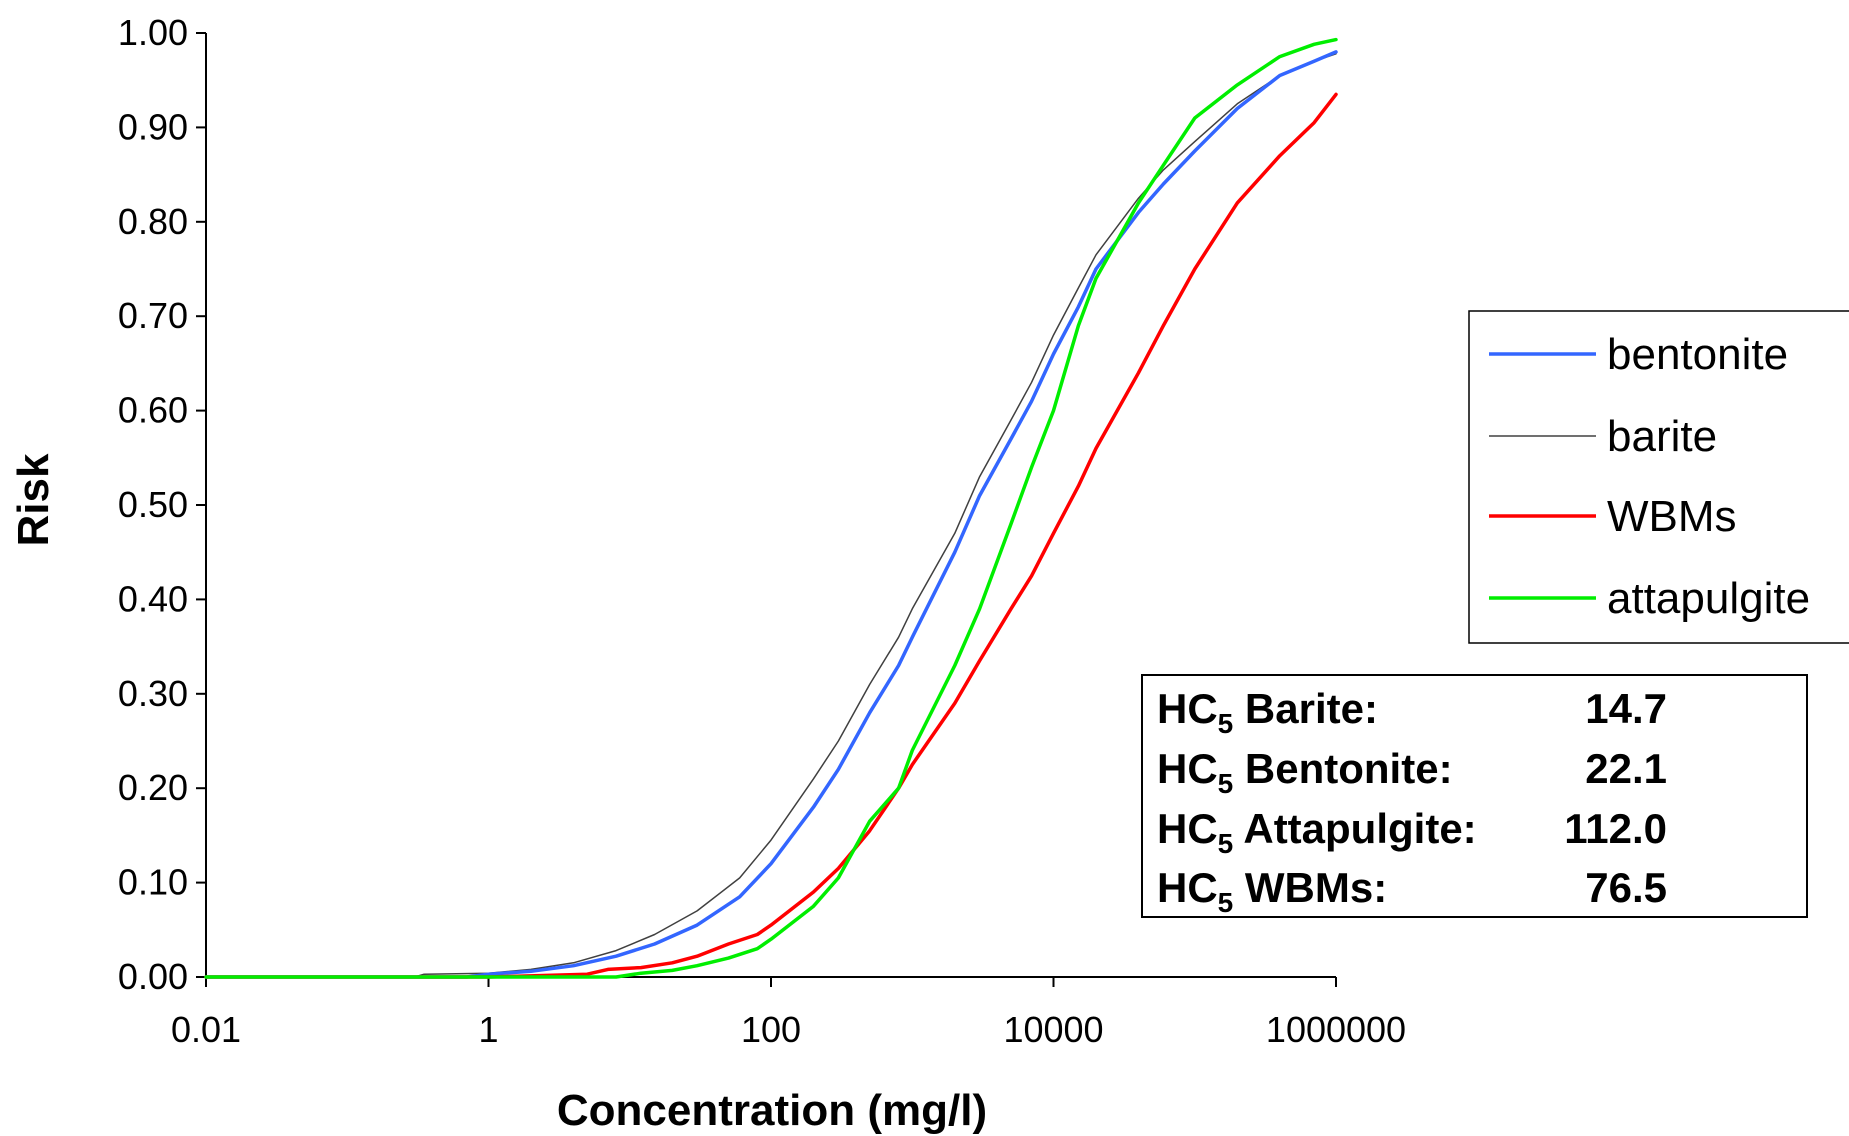  I want to click on y-tick-label: 0.10, so click(153, 882).